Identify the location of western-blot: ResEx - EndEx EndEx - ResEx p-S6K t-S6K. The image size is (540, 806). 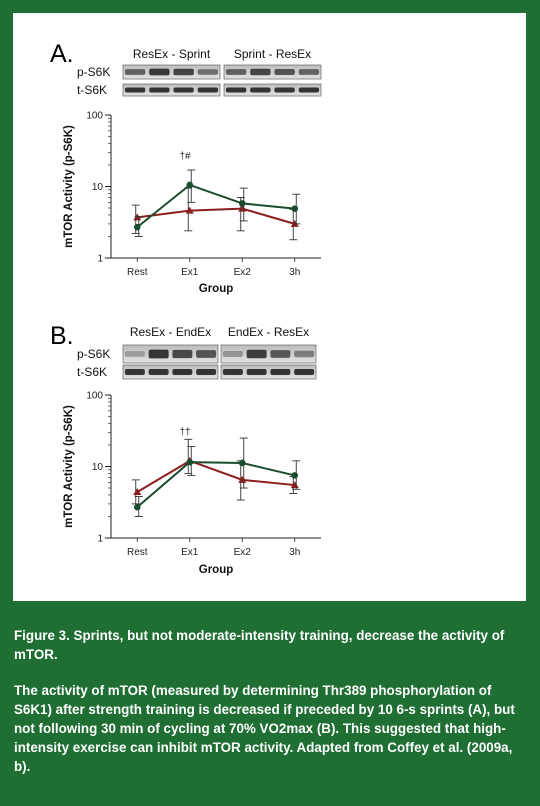
(197, 352).